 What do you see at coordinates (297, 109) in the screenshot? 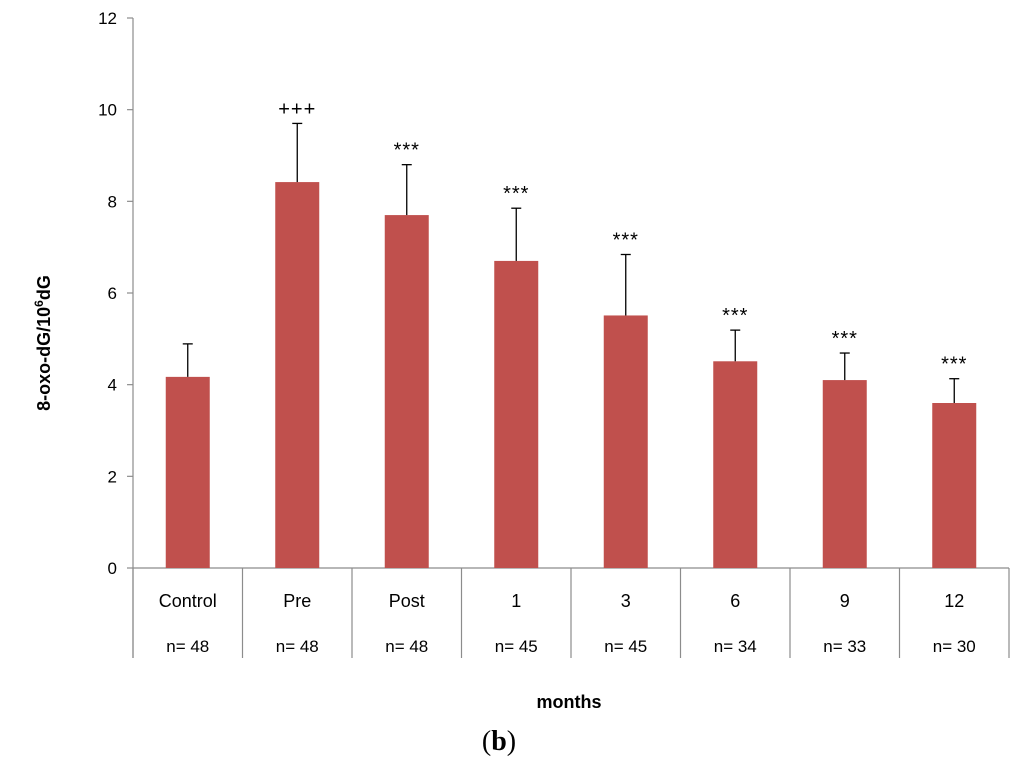
I see `significance-label: +++` at bounding box center [297, 109].